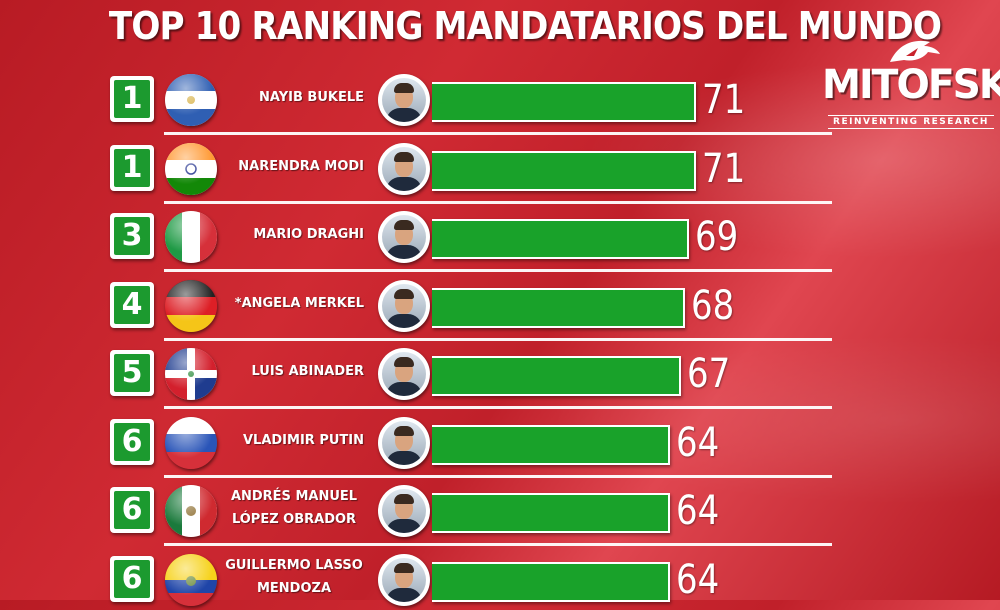  What do you see at coordinates (294, 588) in the screenshot?
I see `leader-name-line: MENDOZA` at bounding box center [294, 588].